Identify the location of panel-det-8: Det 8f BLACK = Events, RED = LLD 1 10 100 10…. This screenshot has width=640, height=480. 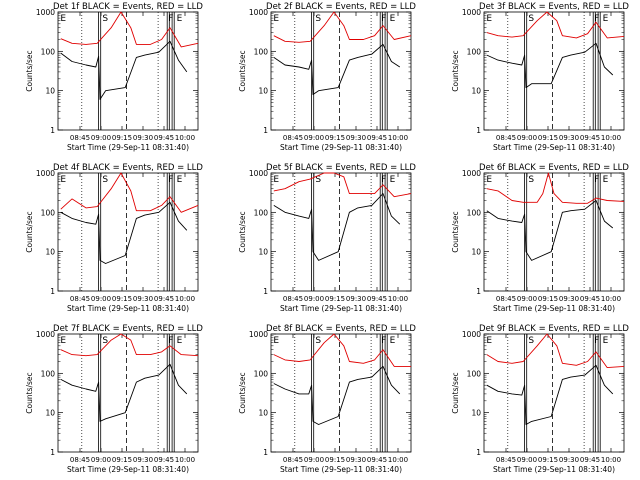
(327, 399).